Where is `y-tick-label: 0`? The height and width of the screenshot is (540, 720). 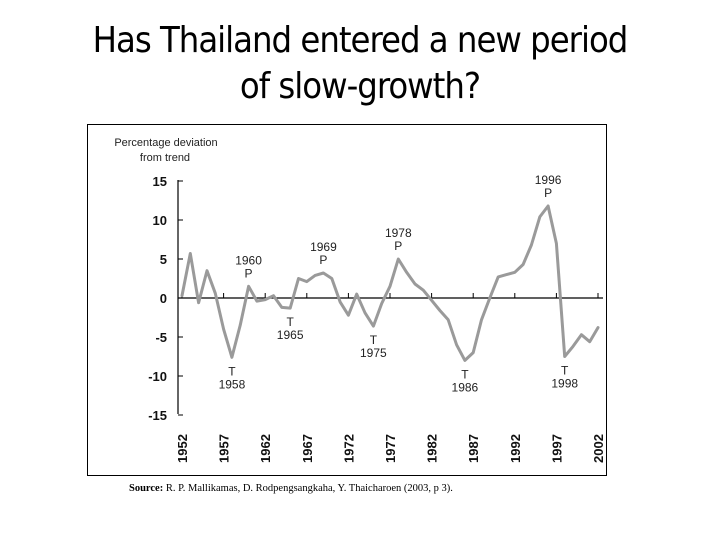
y-tick-label: 0 is located at coordinates (163, 298).